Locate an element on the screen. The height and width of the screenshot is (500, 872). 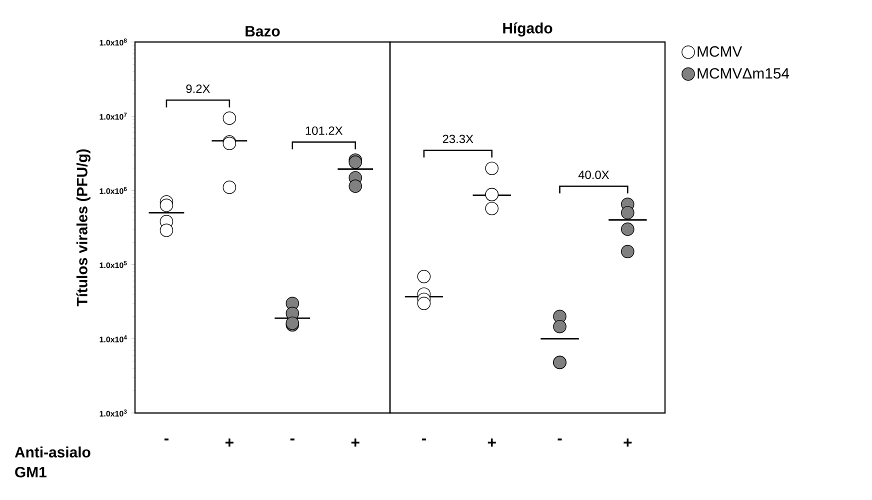
chart-title: Hígado is located at coordinates (527, 29).